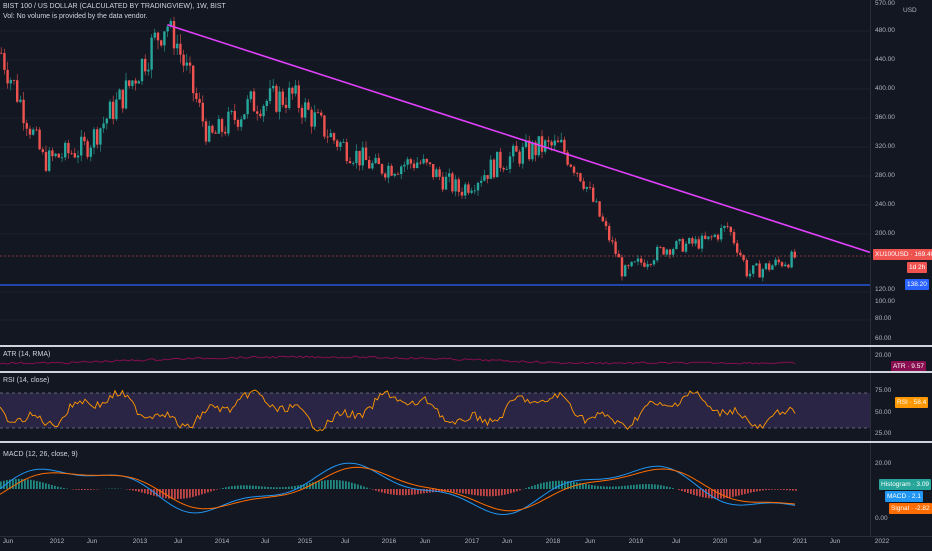 The width and height of the screenshot is (932, 551). I want to click on atr-pane: ATR (14, RMA) 20.00 ATR · 9.57, so click(466, 359).